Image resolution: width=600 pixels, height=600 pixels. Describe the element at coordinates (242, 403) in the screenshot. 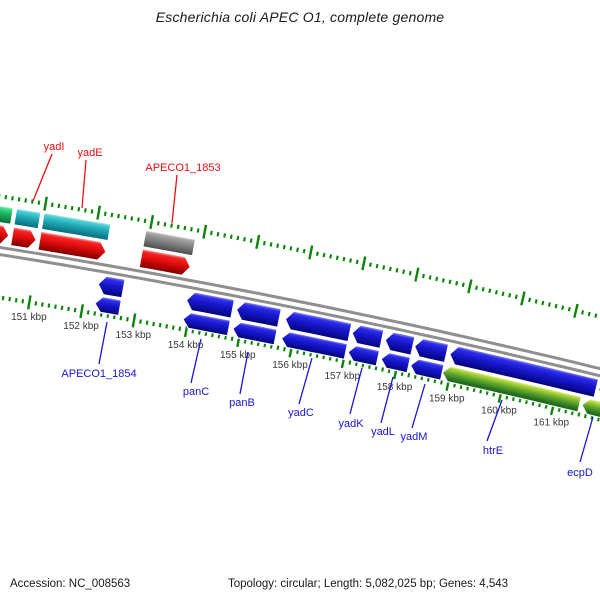

I see `gene-label-panB: panB` at that location.